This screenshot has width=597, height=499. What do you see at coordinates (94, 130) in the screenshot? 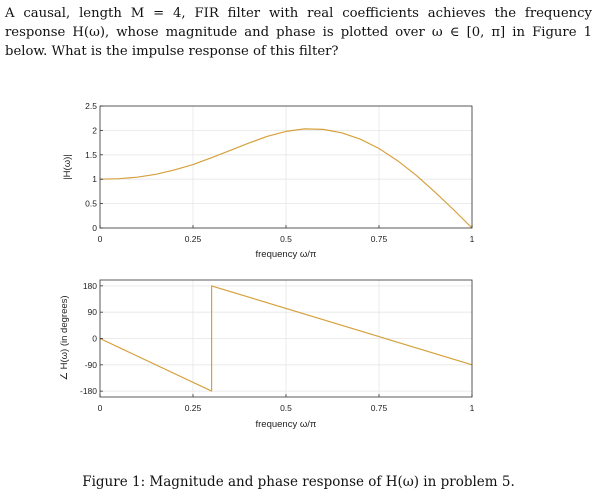
I see `y-tick-label: 2` at bounding box center [94, 130].